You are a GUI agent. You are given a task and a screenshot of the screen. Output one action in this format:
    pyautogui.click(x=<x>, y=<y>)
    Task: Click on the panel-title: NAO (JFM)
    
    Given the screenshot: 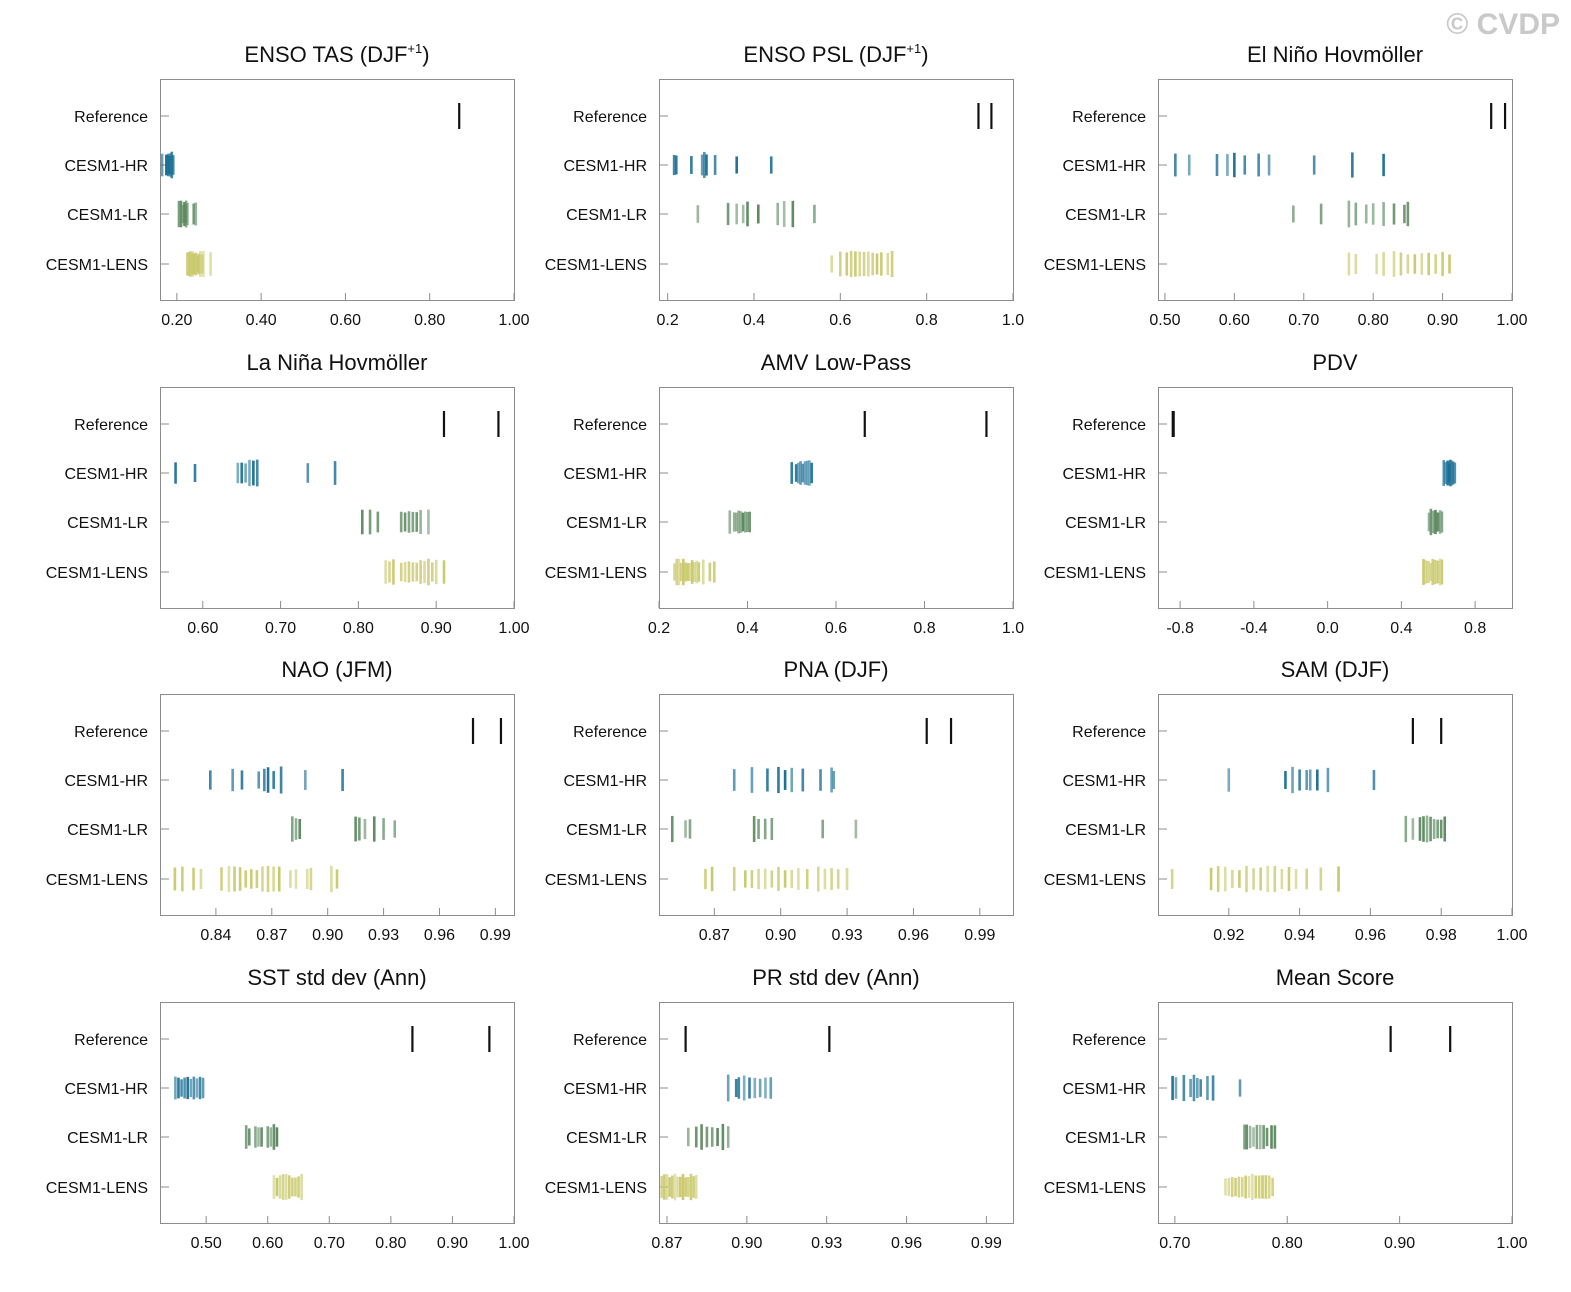 What is the action you would take?
    pyautogui.click(x=336, y=669)
    